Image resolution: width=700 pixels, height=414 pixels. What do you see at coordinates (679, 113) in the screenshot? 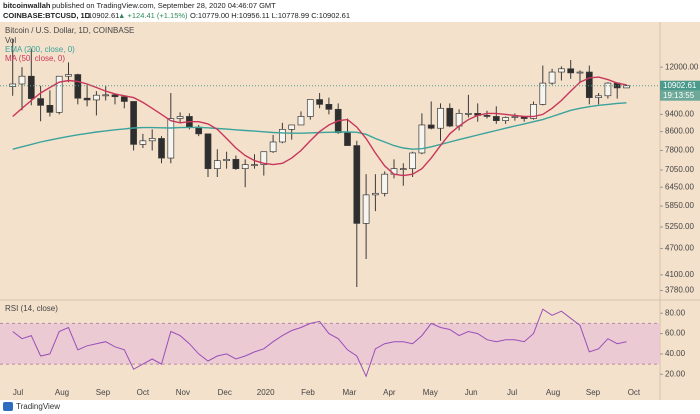
I see `y-tick-label: 9400.00` at bounding box center [679, 113].